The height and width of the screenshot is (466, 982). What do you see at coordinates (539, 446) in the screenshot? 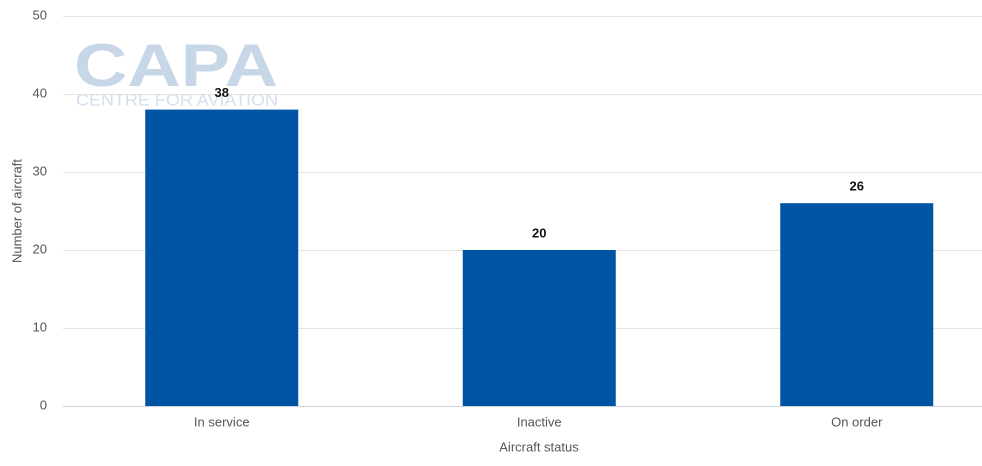
I see `x-axis-label: Aircraft status` at bounding box center [539, 446].